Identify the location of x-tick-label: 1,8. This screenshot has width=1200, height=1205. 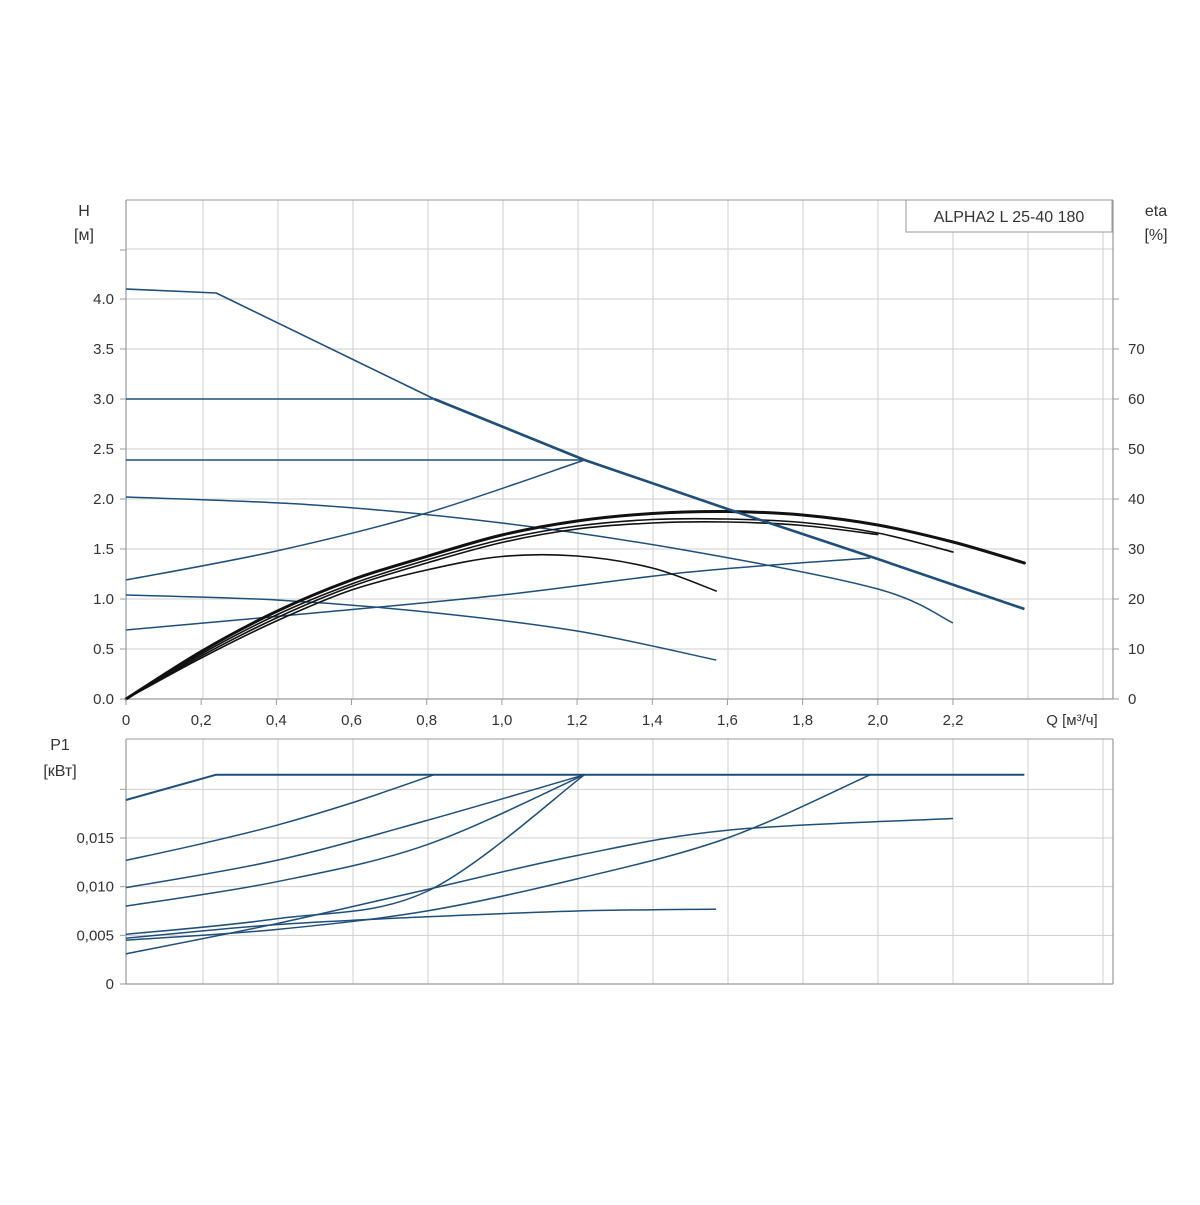
(802, 720).